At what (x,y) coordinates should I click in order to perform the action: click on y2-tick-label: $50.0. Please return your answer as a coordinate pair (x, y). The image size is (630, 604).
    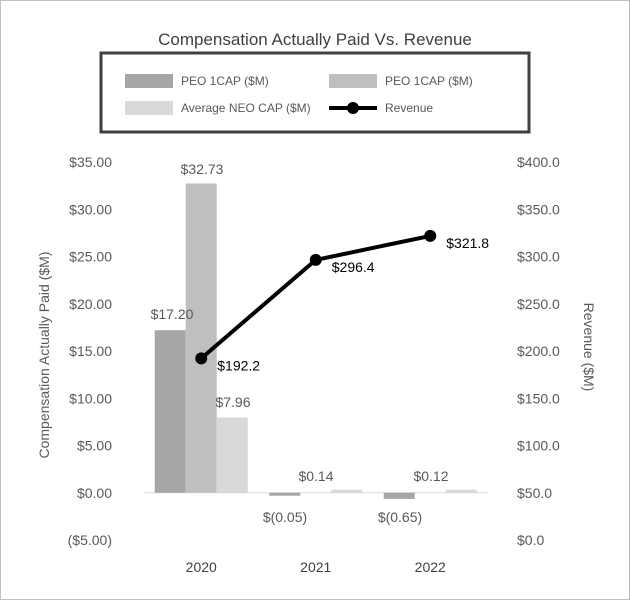
    Looking at the image, I should click on (534, 493).